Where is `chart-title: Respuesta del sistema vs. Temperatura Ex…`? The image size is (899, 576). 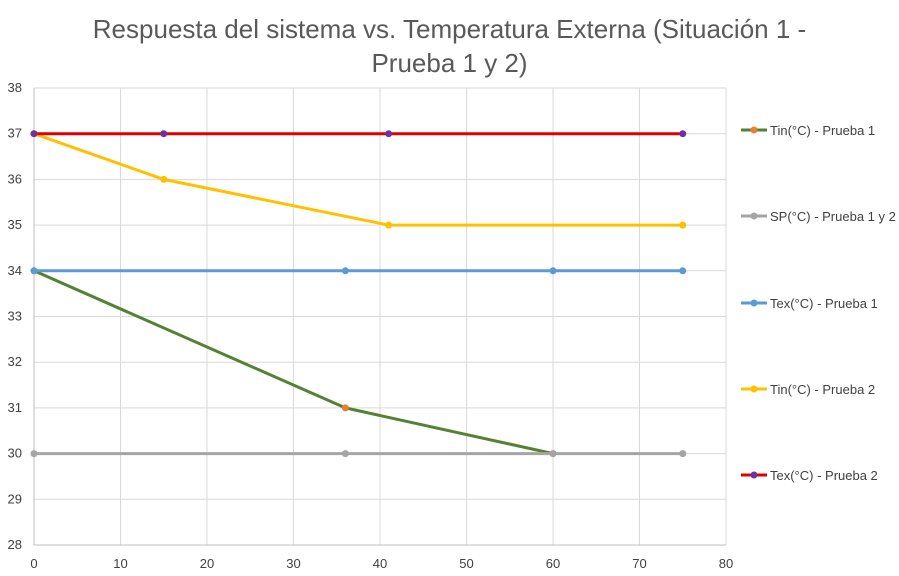
chart-title: Respuesta del sistema vs. Temperatura Ex… is located at coordinates (449, 46).